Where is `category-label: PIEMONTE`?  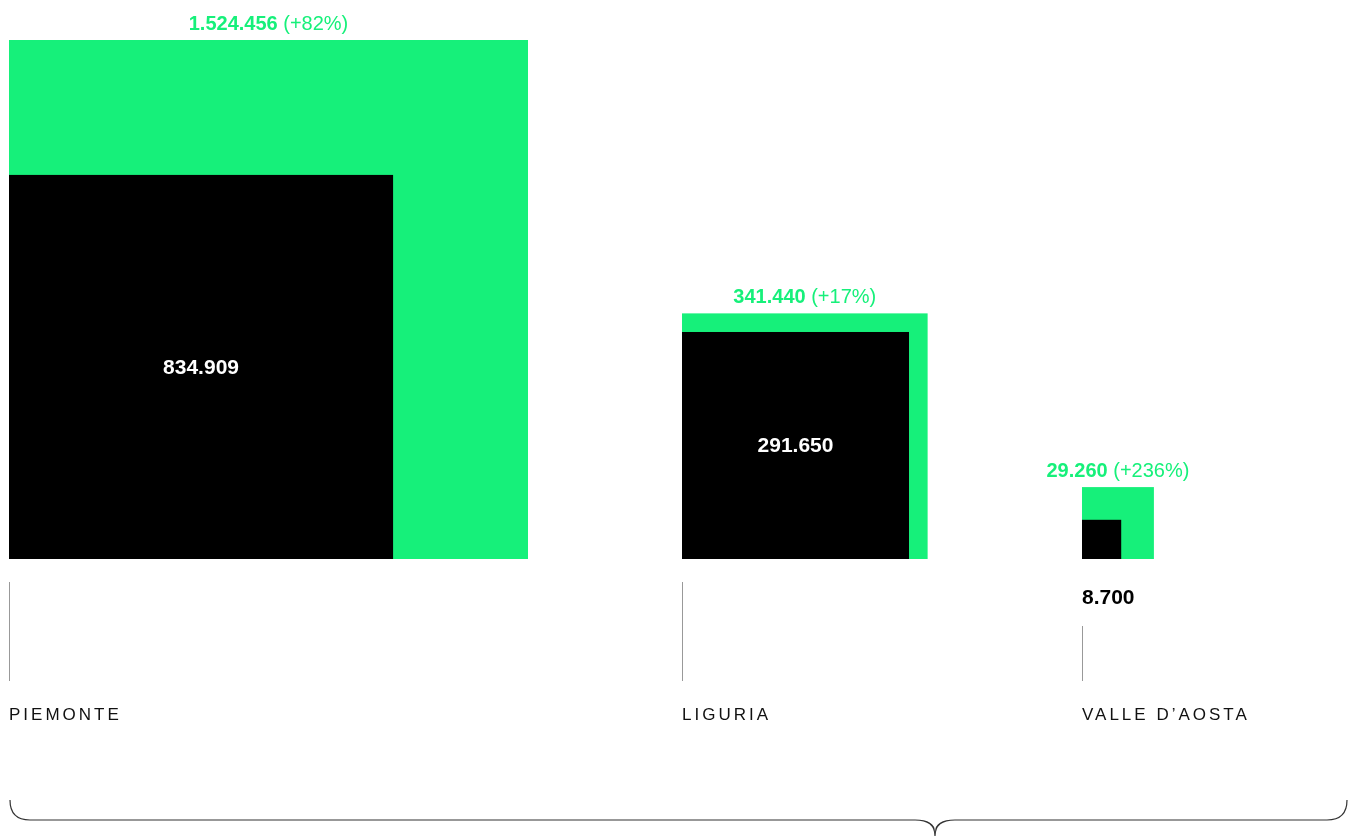 category-label: PIEMONTE is located at coordinates (65, 714).